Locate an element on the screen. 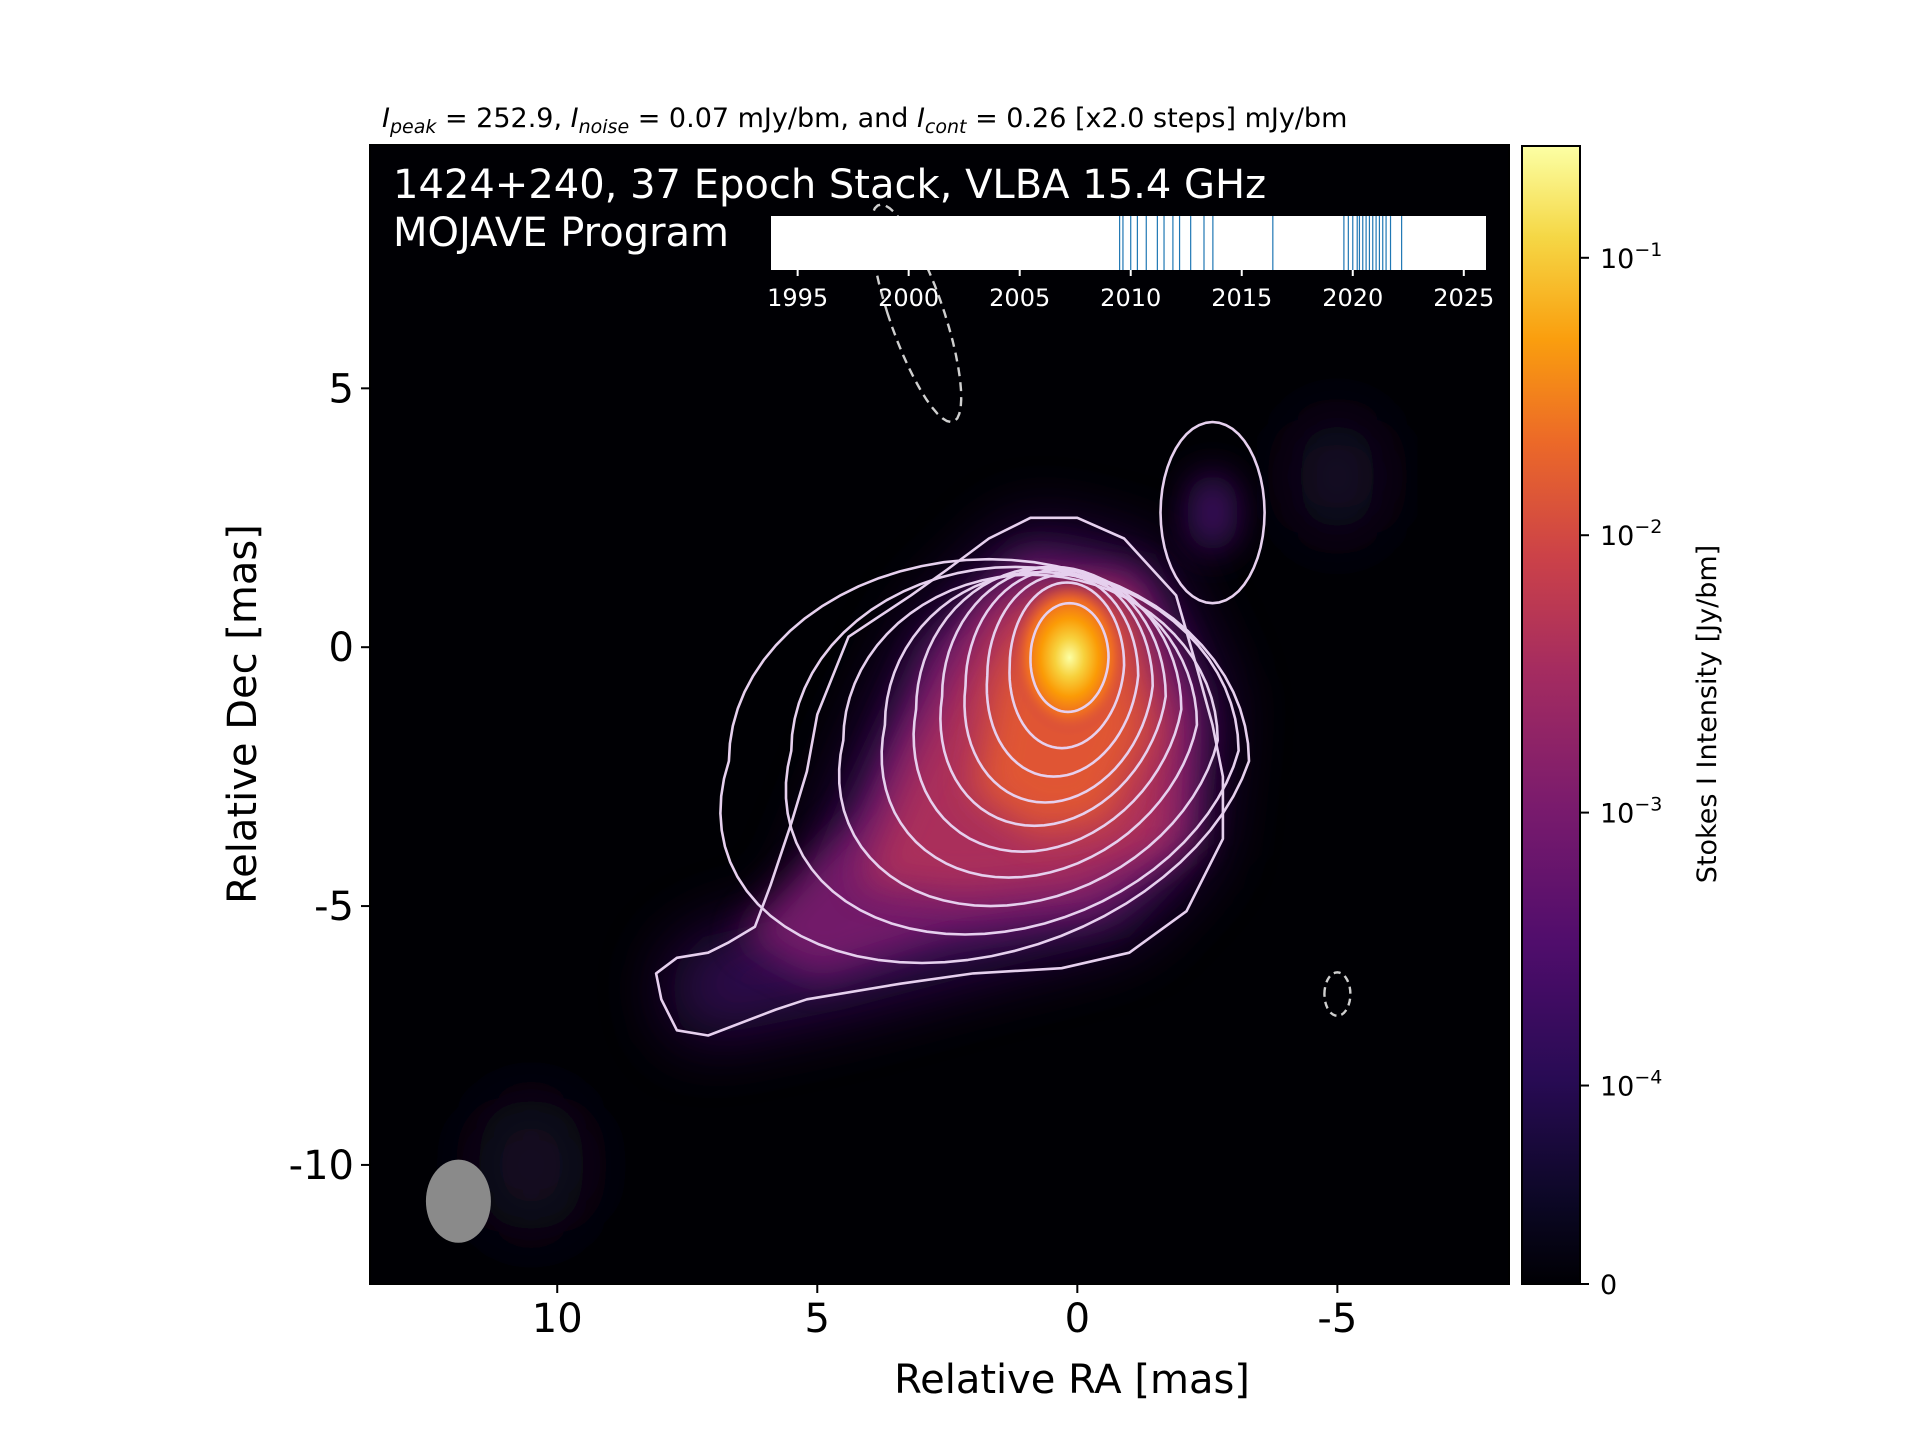  y-tick-label--5: -5 is located at coordinates (334, 907).